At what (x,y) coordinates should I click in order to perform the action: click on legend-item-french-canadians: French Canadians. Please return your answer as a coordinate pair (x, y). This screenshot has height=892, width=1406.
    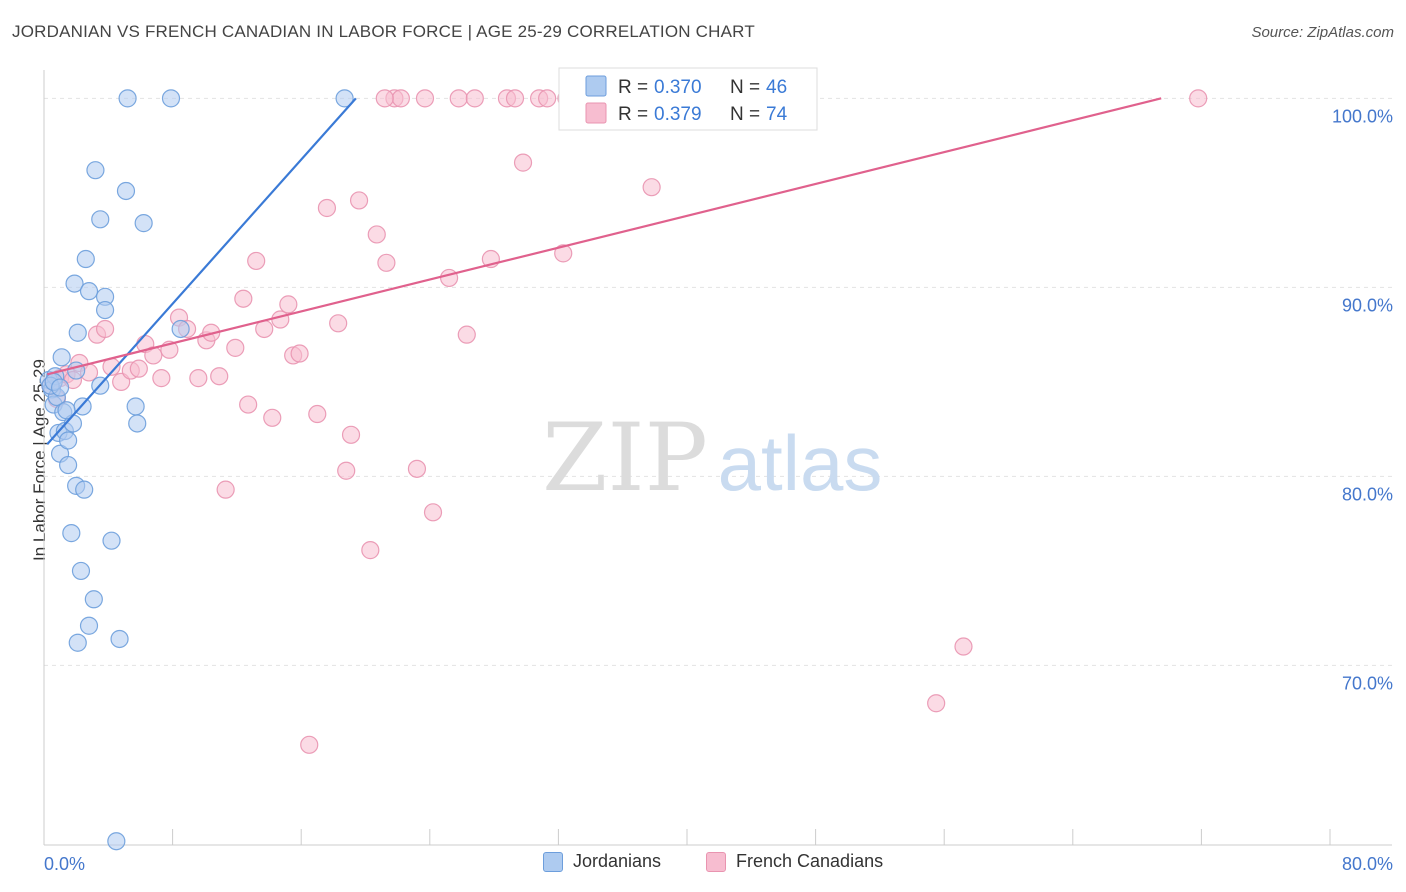
    Looking at the image, I should click on (794, 861).